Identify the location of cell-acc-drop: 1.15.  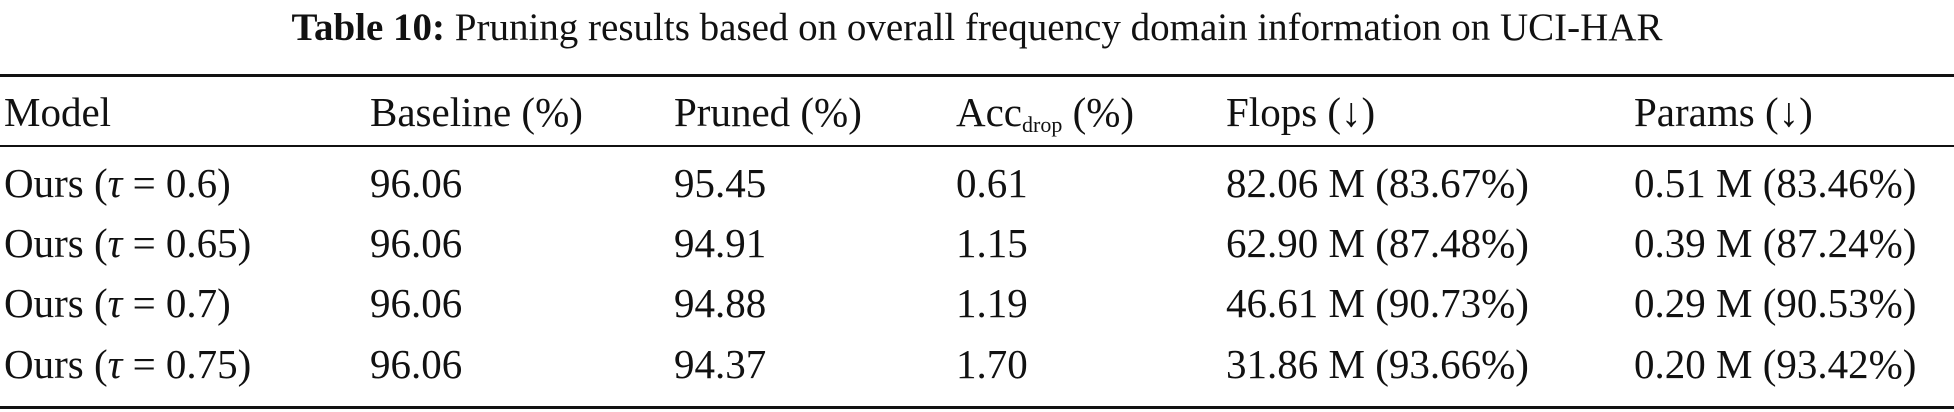
(992, 243).